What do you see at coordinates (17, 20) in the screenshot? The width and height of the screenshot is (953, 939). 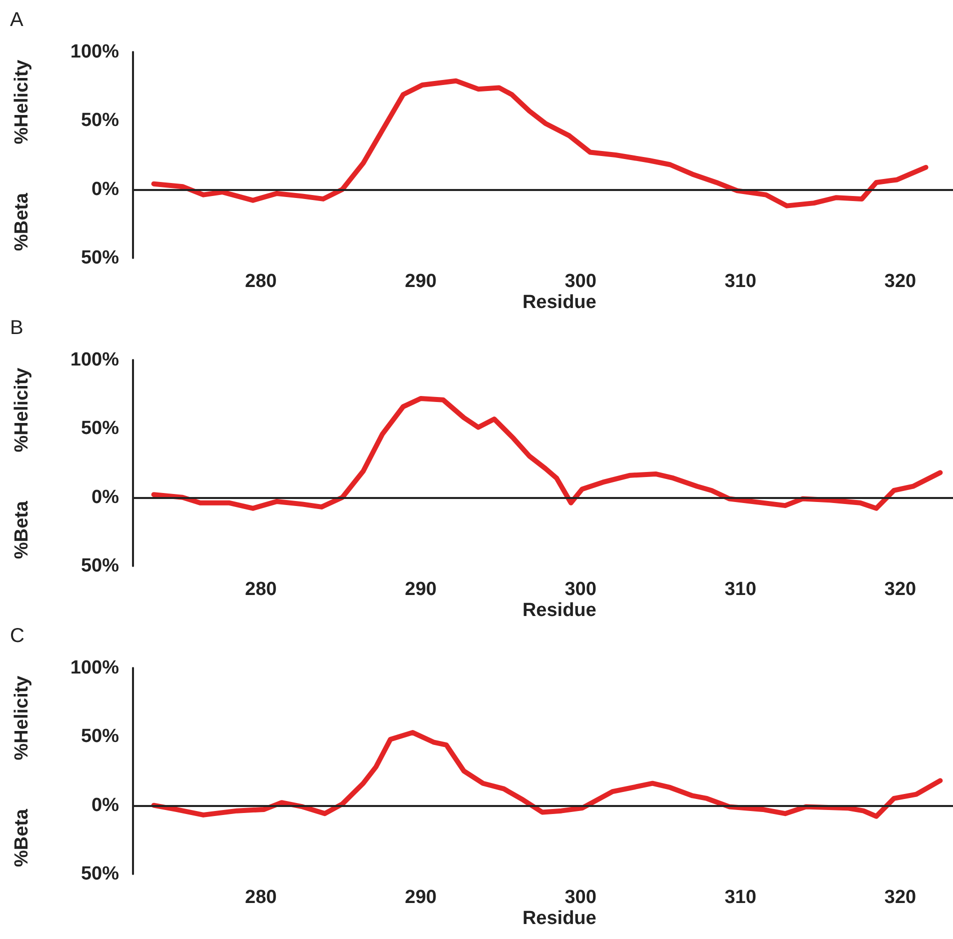 I see `chart-title: A` at bounding box center [17, 20].